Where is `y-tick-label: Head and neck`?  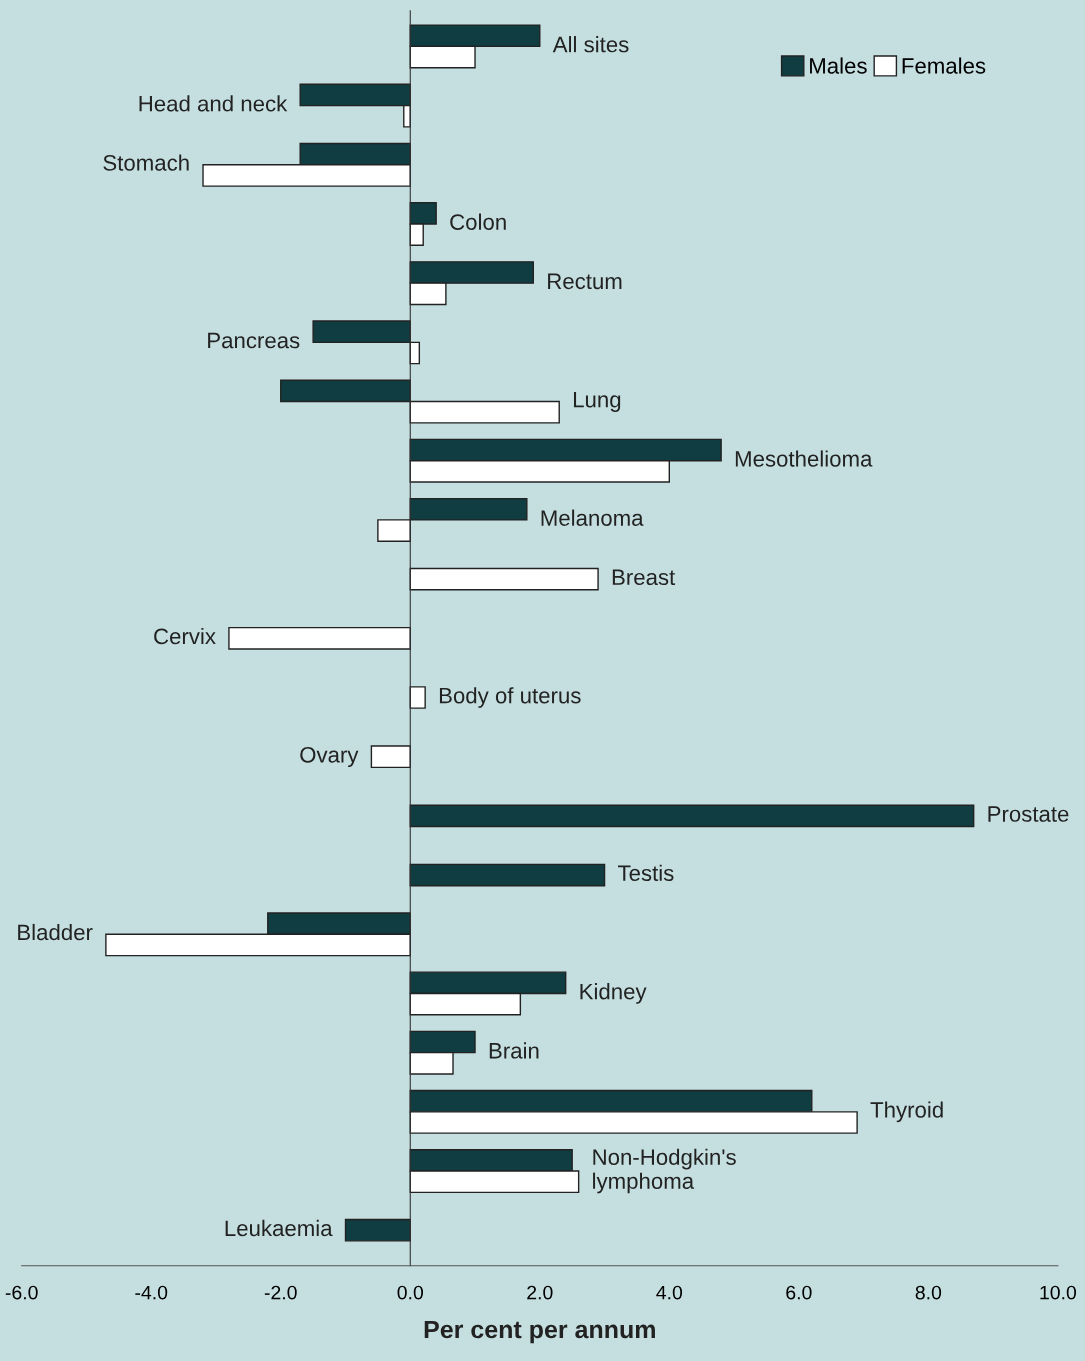 y-tick-label: Head and neck is located at coordinates (213, 103).